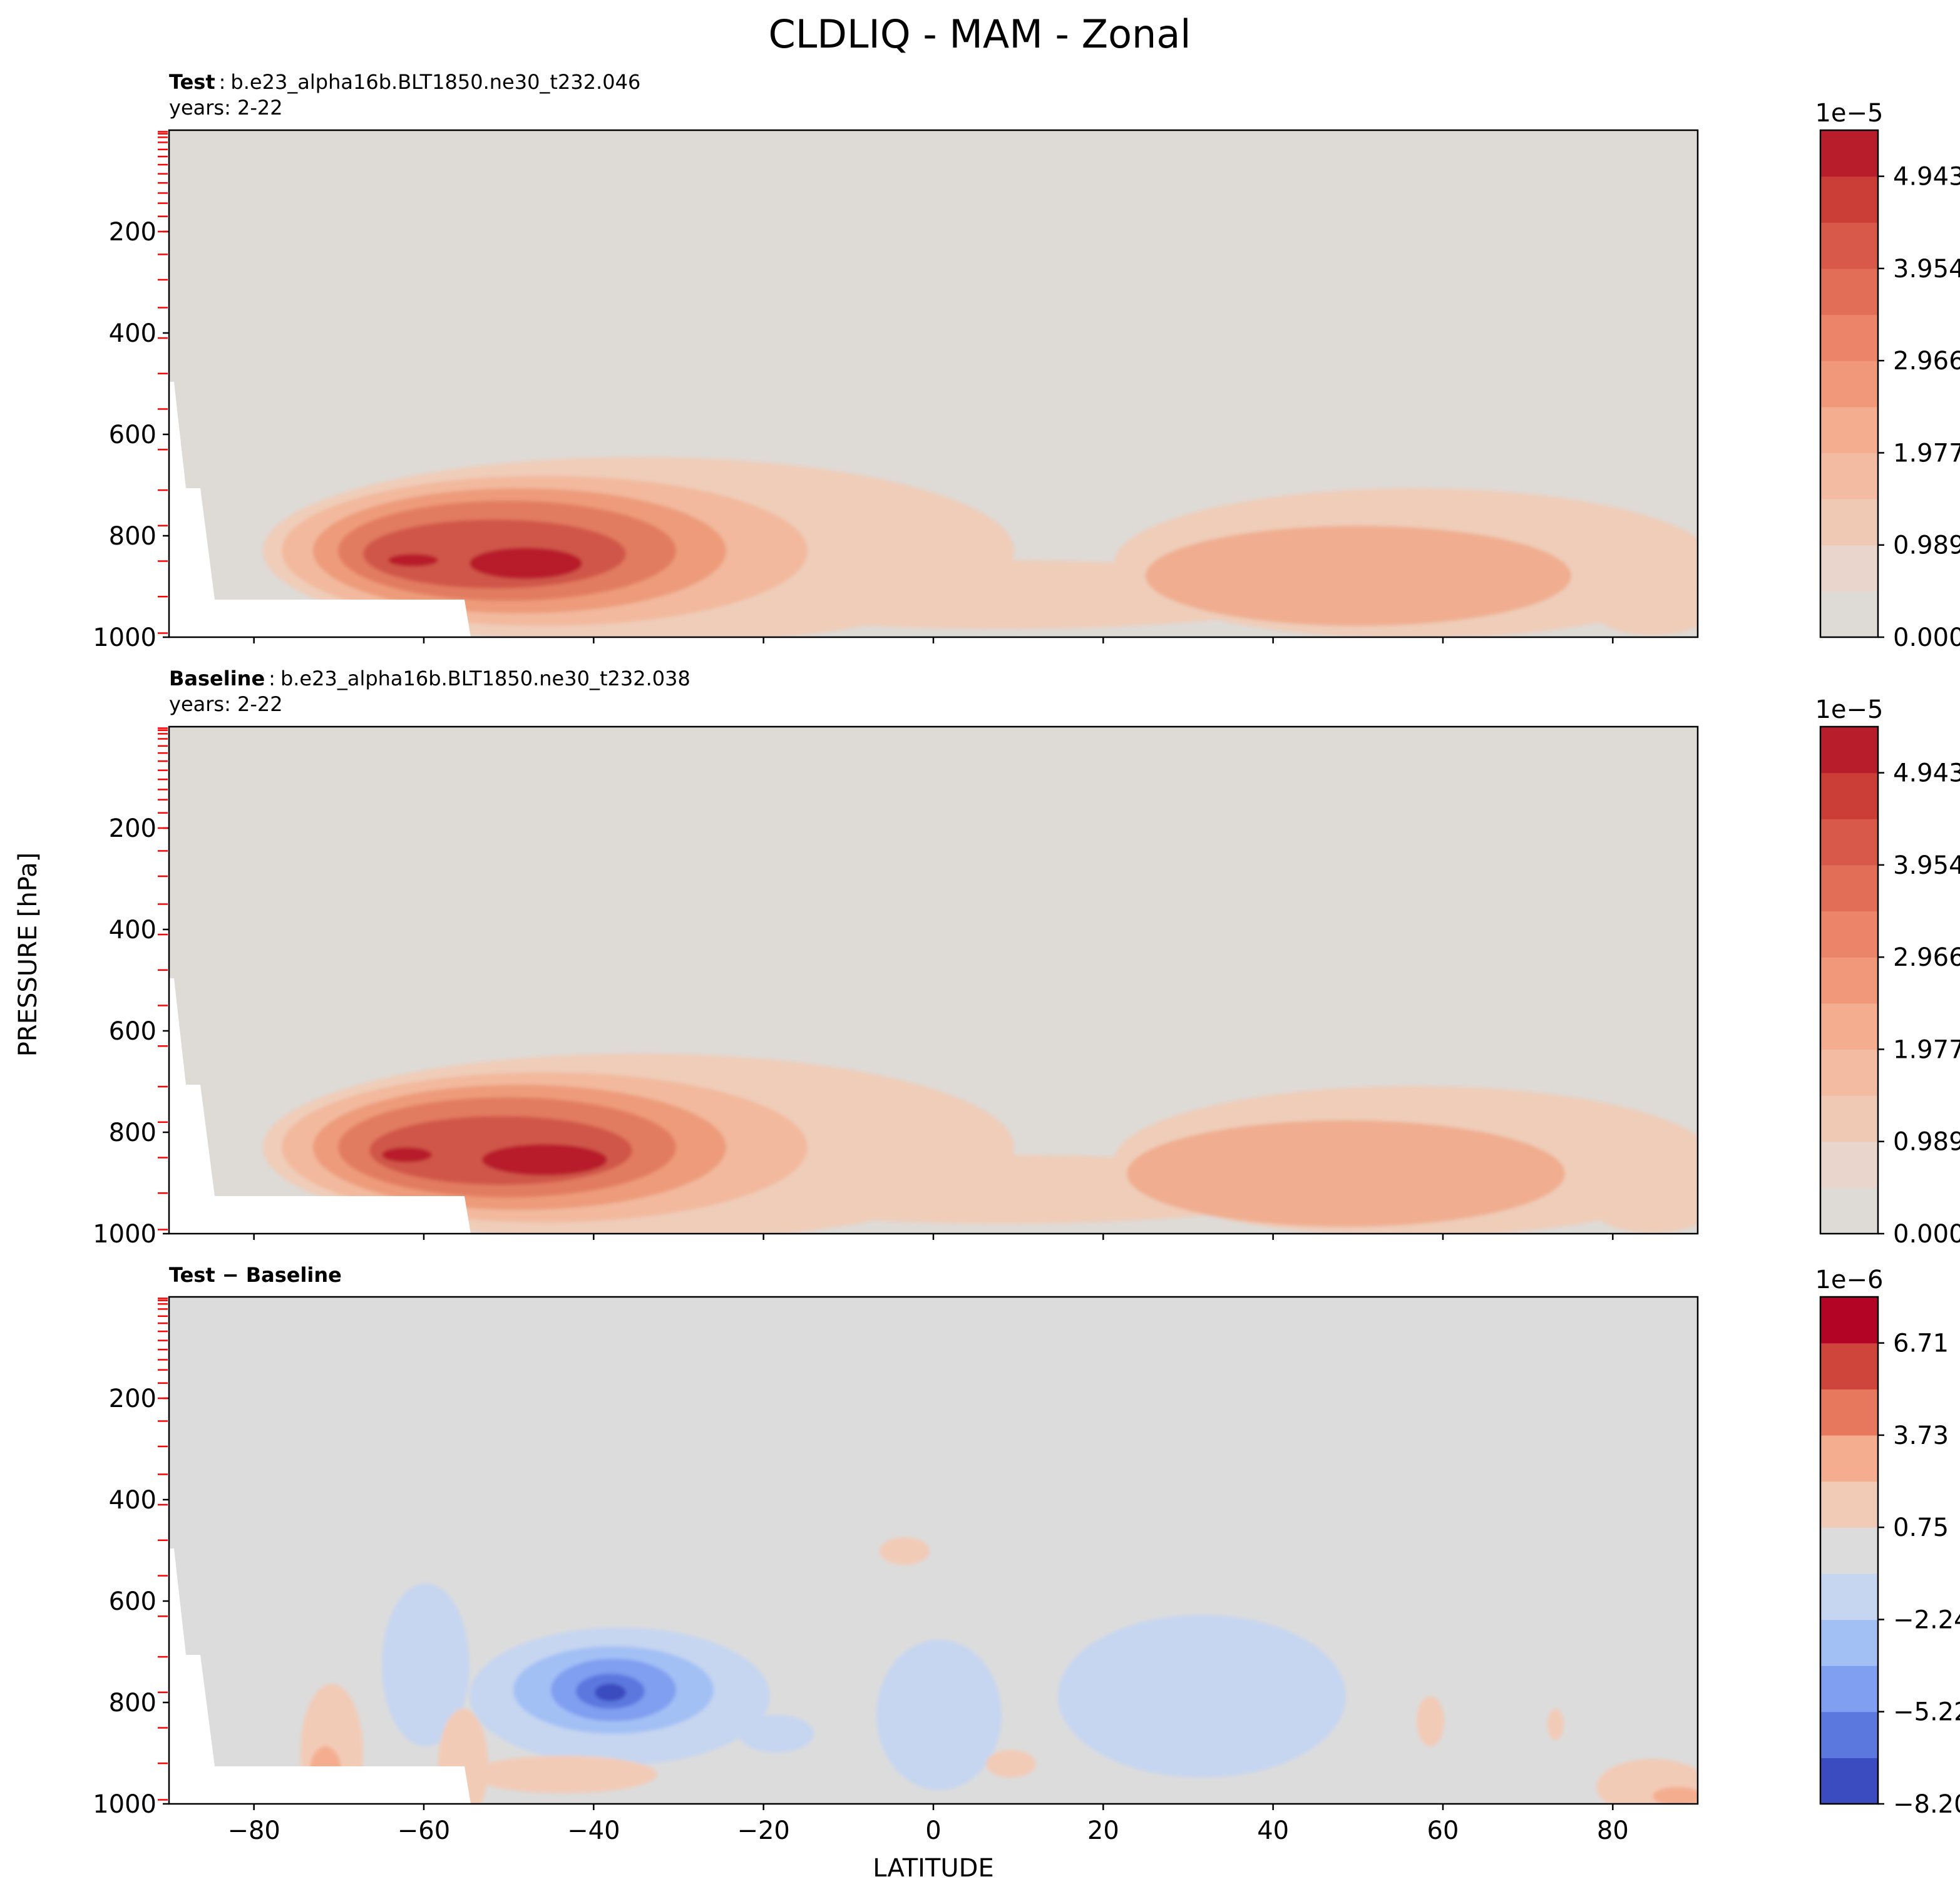  What do you see at coordinates (593, 1830) in the screenshot?
I see `x-tick-label: −40` at bounding box center [593, 1830].